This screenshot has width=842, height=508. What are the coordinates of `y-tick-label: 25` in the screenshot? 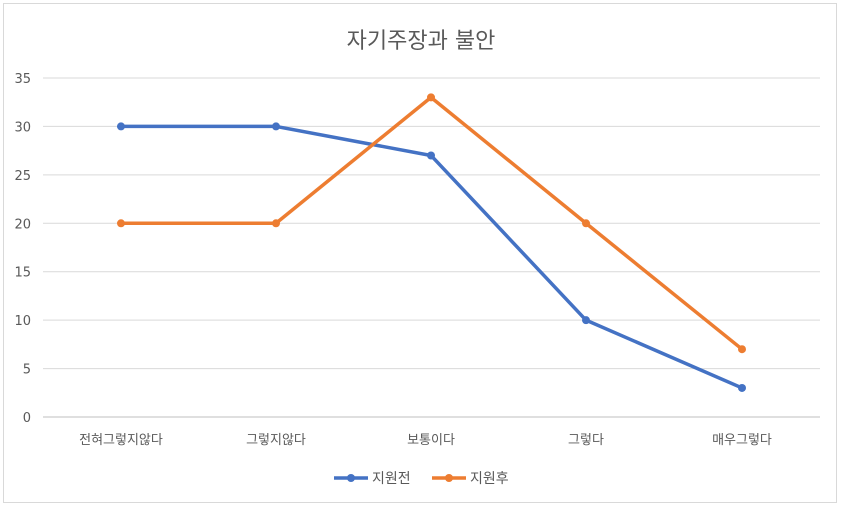 It's located at (22, 176).